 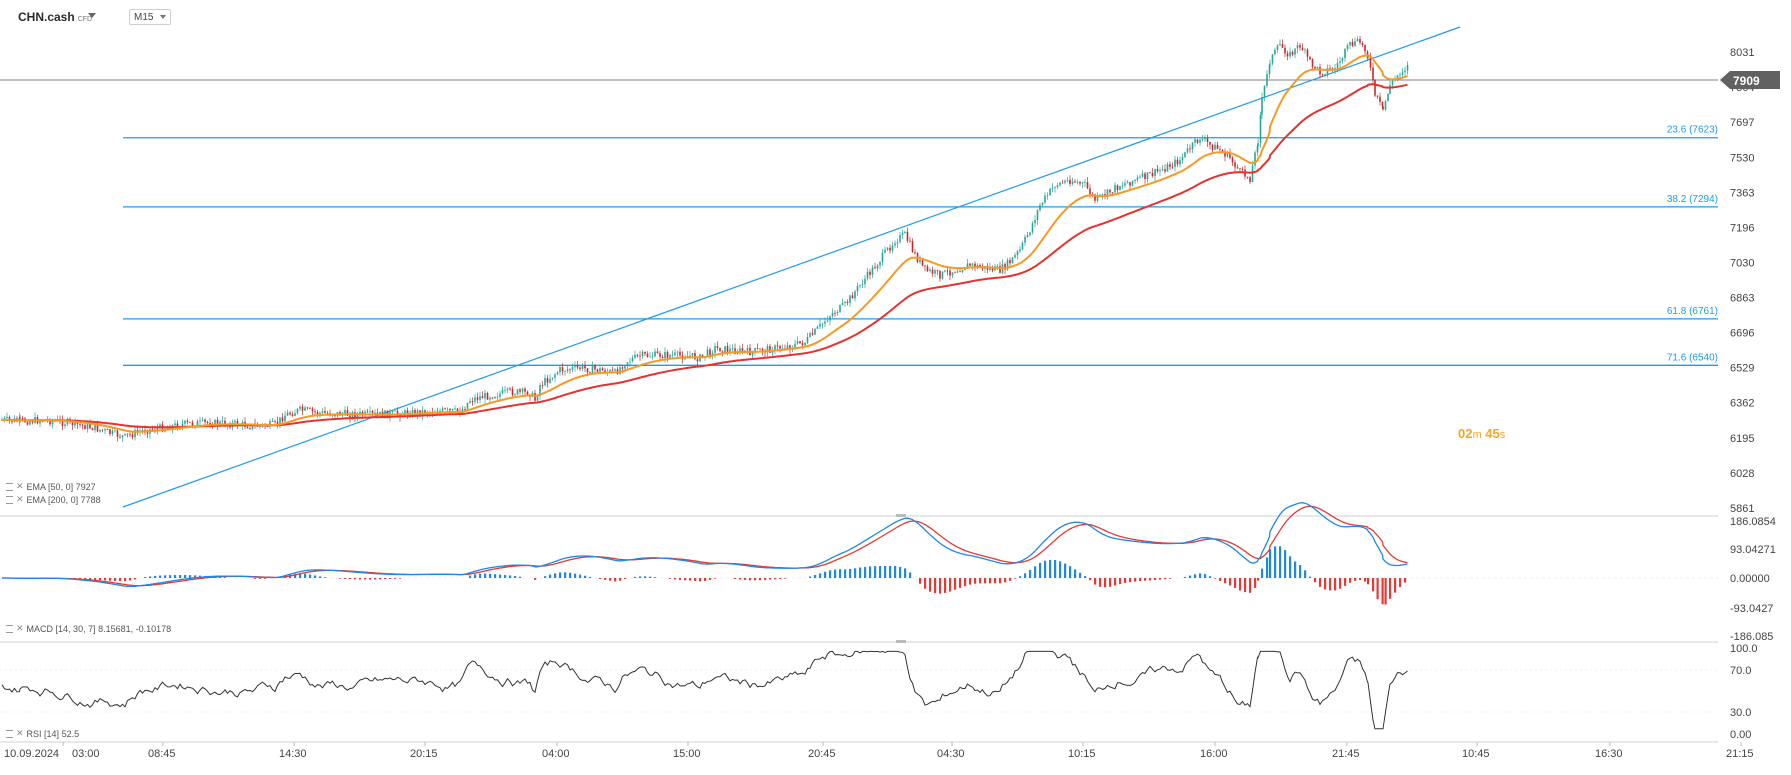 What do you see at coordinates (1740, 735) in the screenshot?
I see `rsi-tick-label: 0.00` at bounding box center [1740, 735].